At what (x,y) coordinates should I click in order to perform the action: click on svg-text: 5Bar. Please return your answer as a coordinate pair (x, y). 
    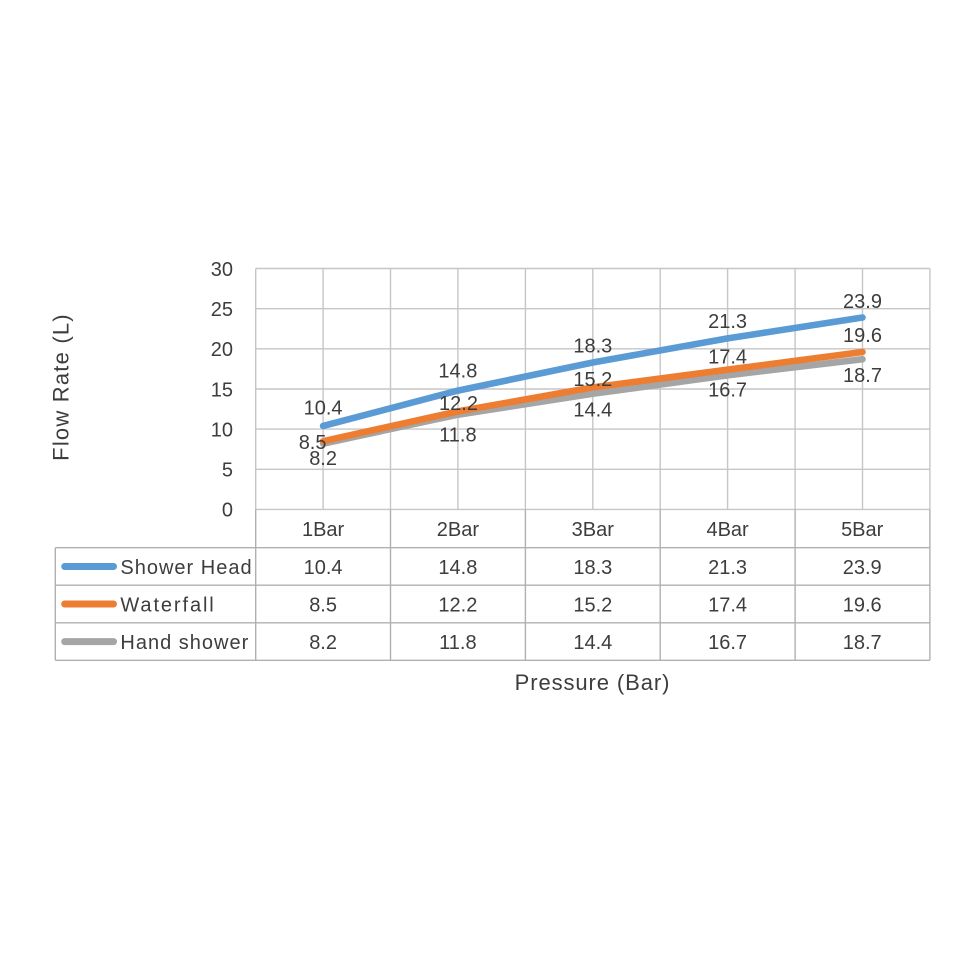
    Looking at the image, I should click on (862, 530).